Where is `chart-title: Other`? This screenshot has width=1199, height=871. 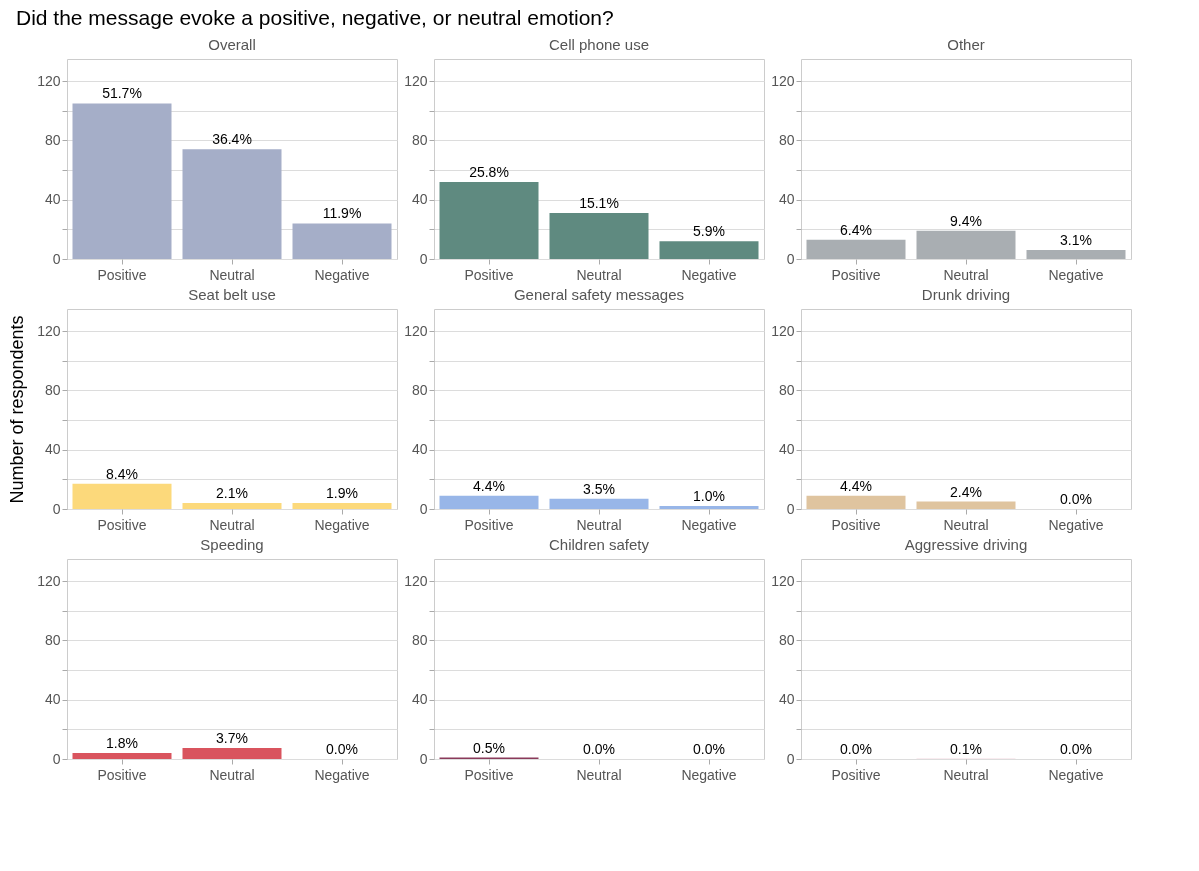 chart-title: Other is located at coordinates (966, 44).